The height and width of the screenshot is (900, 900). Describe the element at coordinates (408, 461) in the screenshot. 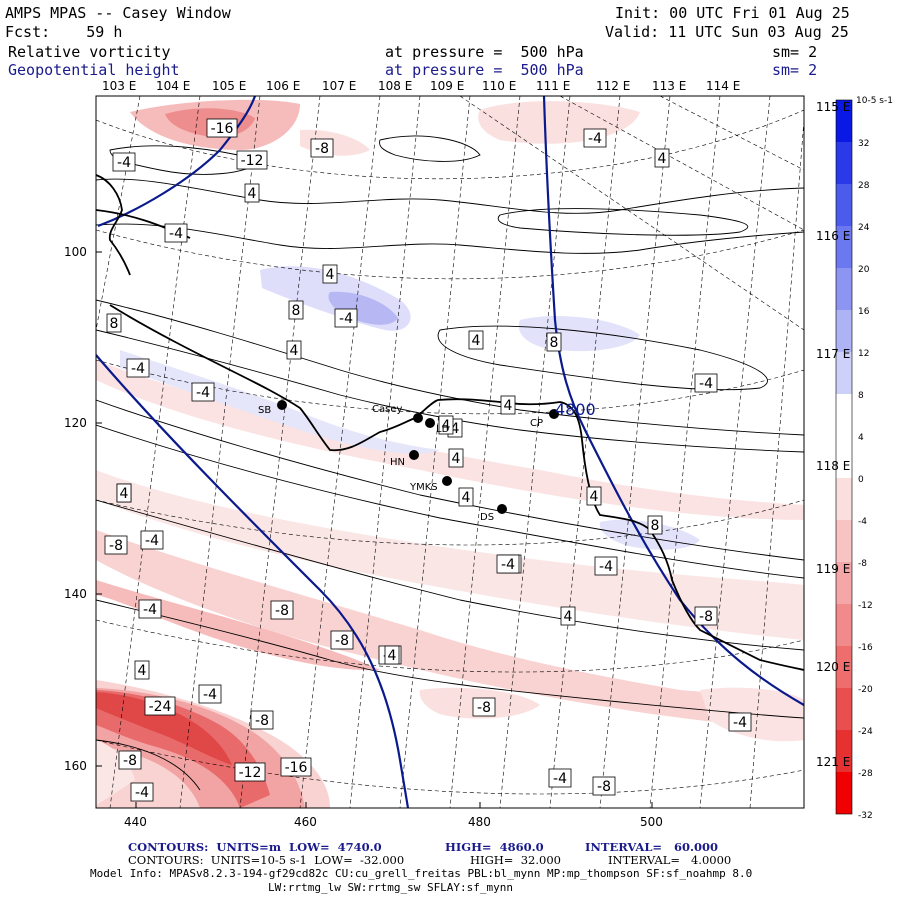

I see `station-markers: SB Casey LD HN YMKS DS CP` at that location.